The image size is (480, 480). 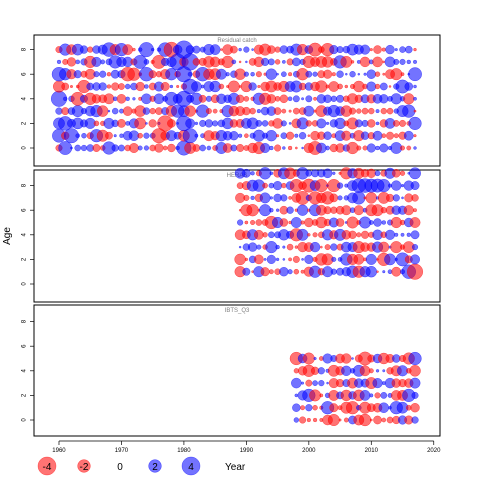 What do you see at coordinates (247, 451) in the screenshot?
I see `x-tick-label: 1990` at bounding box center [247, 451].